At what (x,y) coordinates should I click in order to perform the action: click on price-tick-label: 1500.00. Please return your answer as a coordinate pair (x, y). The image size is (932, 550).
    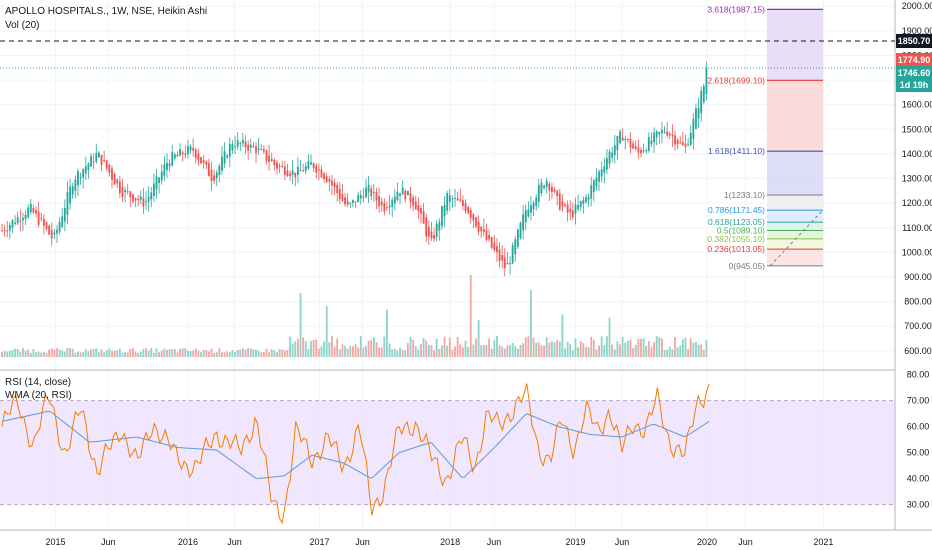
    Looking at the image, I should click on (917, 129).